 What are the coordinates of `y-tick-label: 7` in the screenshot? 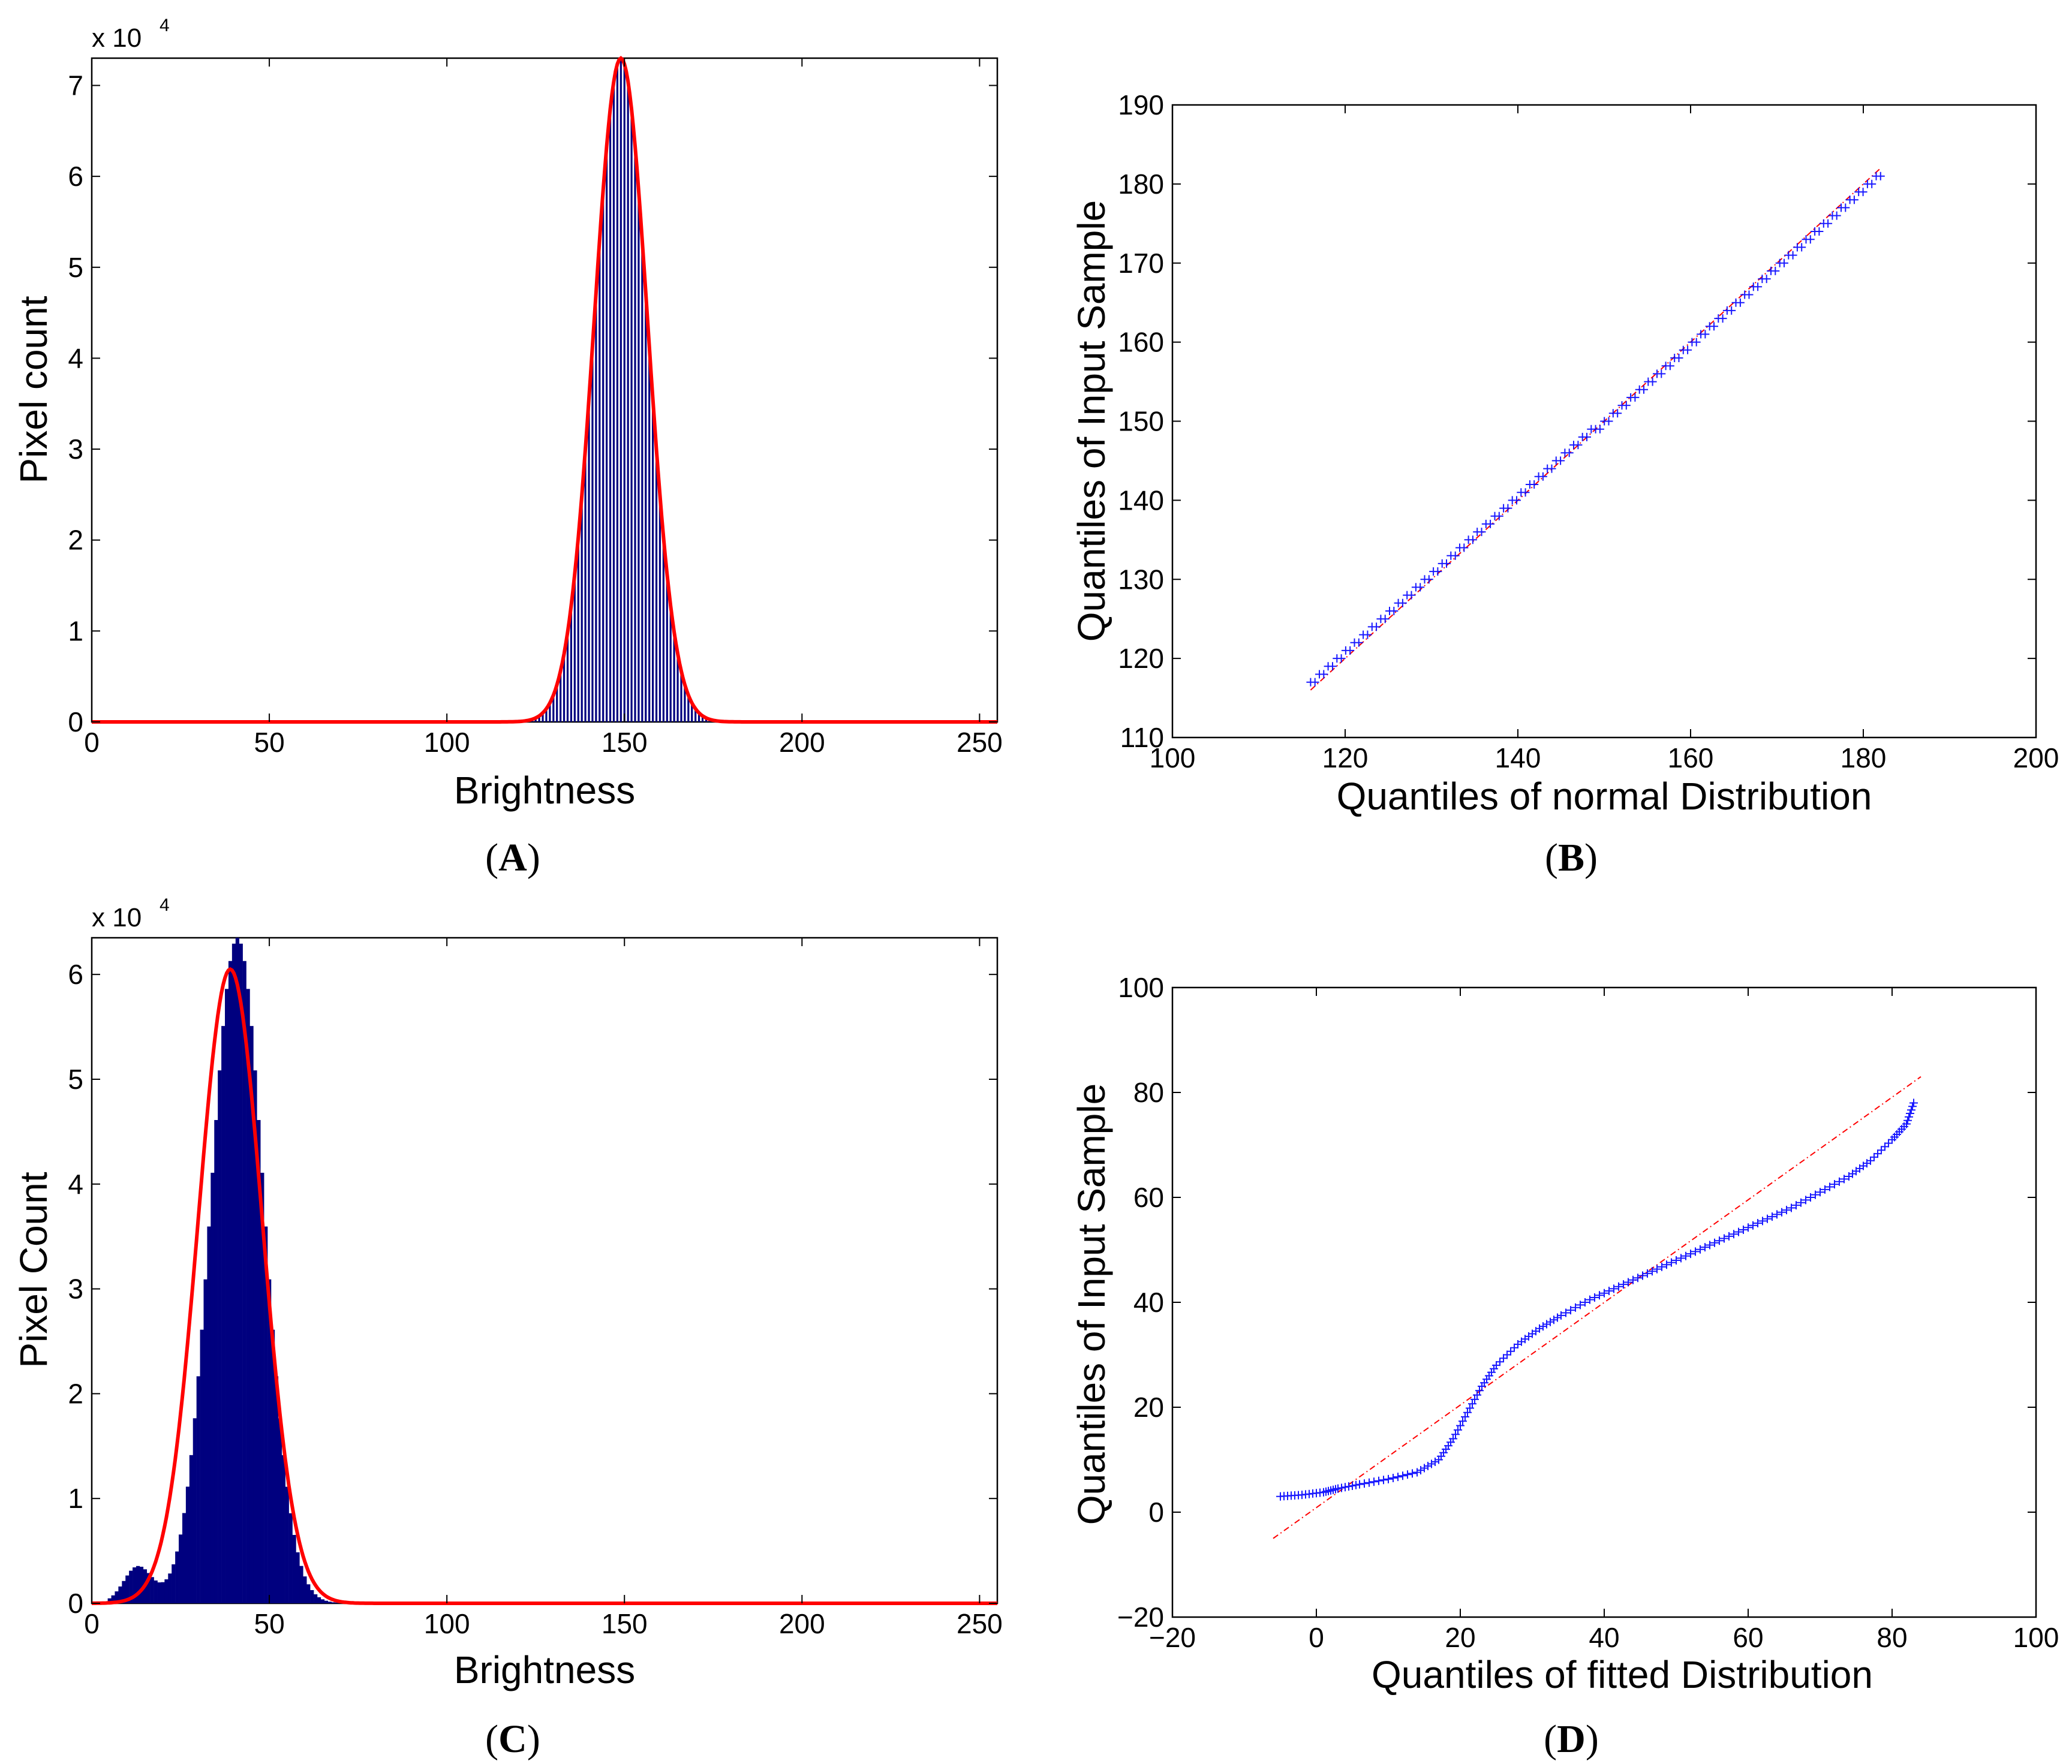 It's located at (75, 85).